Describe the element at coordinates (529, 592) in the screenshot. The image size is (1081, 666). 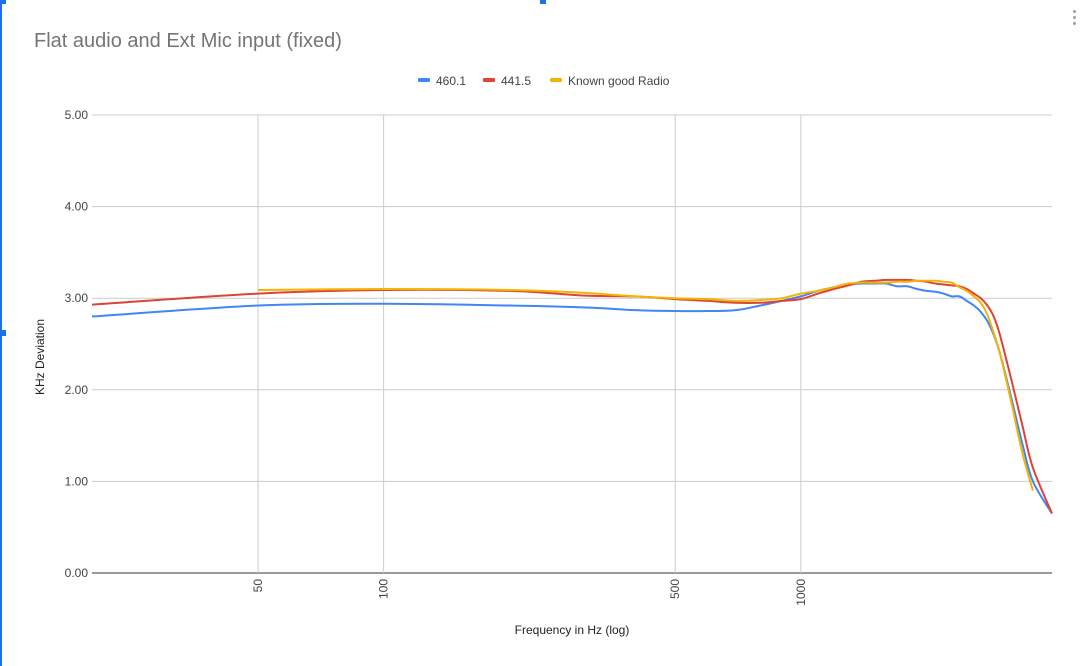
I see `x-axis-ticks: 50 100 500 1000` at that location.